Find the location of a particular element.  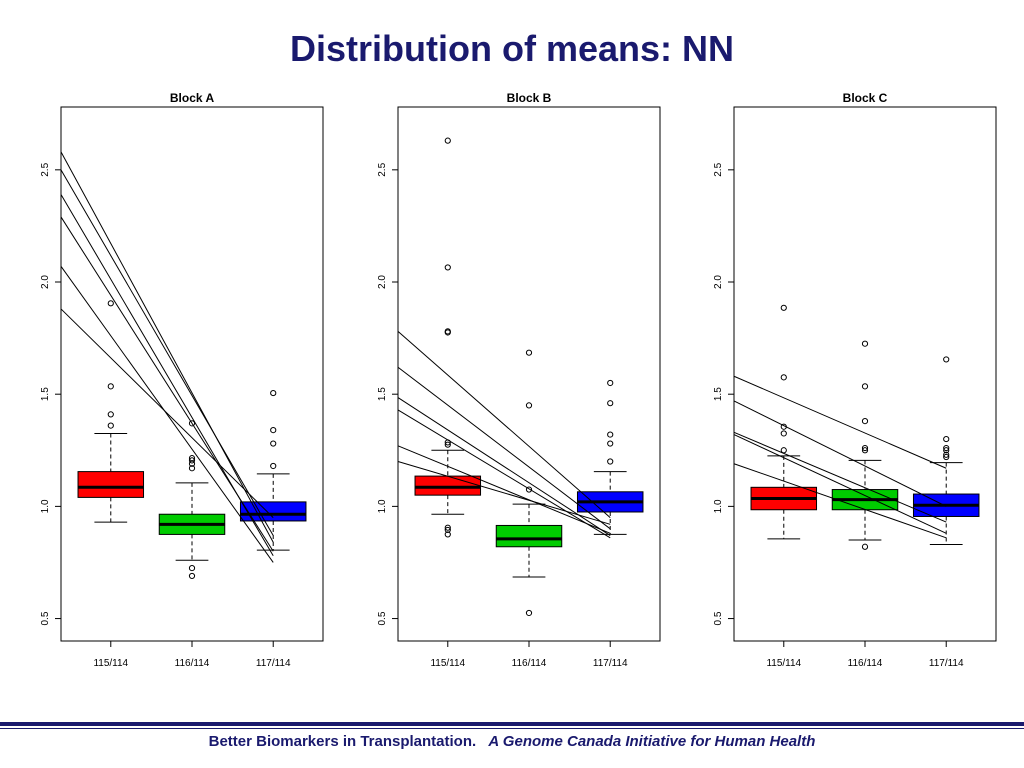

footer-main-text: Better Biomarkers in Transplantation. is located at coordinates (342, 741).